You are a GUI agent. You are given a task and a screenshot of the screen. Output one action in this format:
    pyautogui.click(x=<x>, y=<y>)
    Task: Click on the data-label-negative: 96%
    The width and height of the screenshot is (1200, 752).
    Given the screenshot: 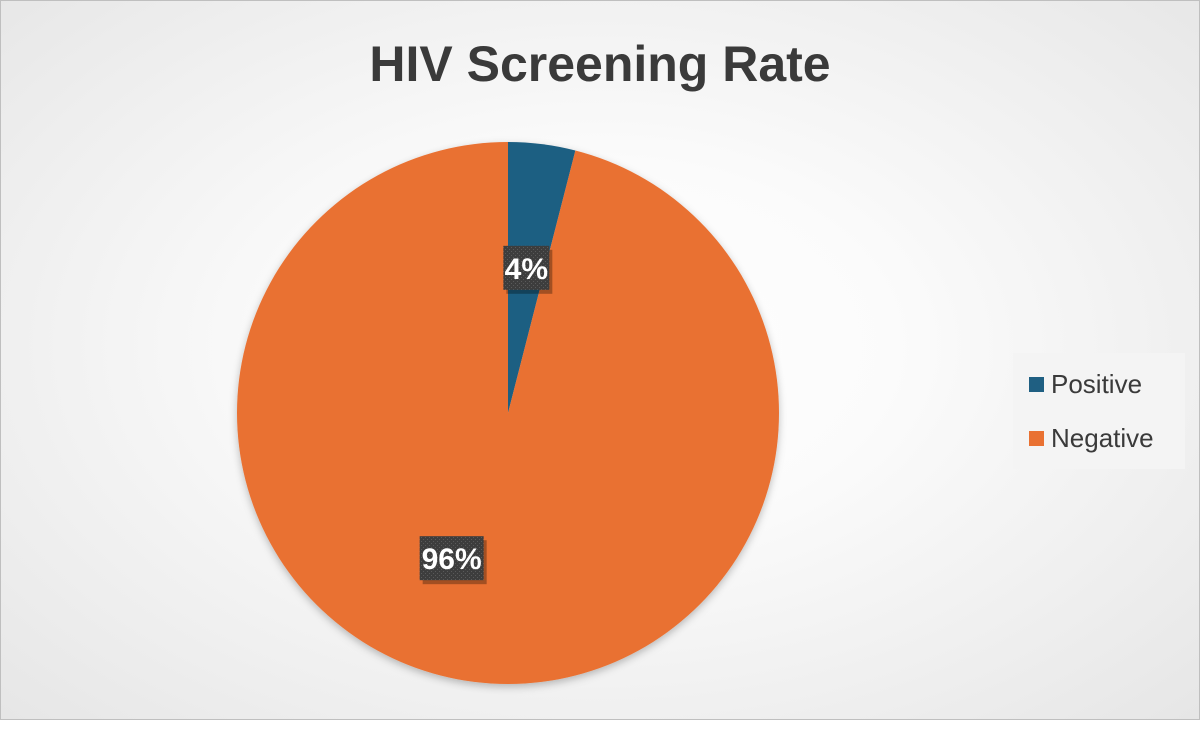 What is the action you would take?
    pyautogui.click(x=453, y=560)
    